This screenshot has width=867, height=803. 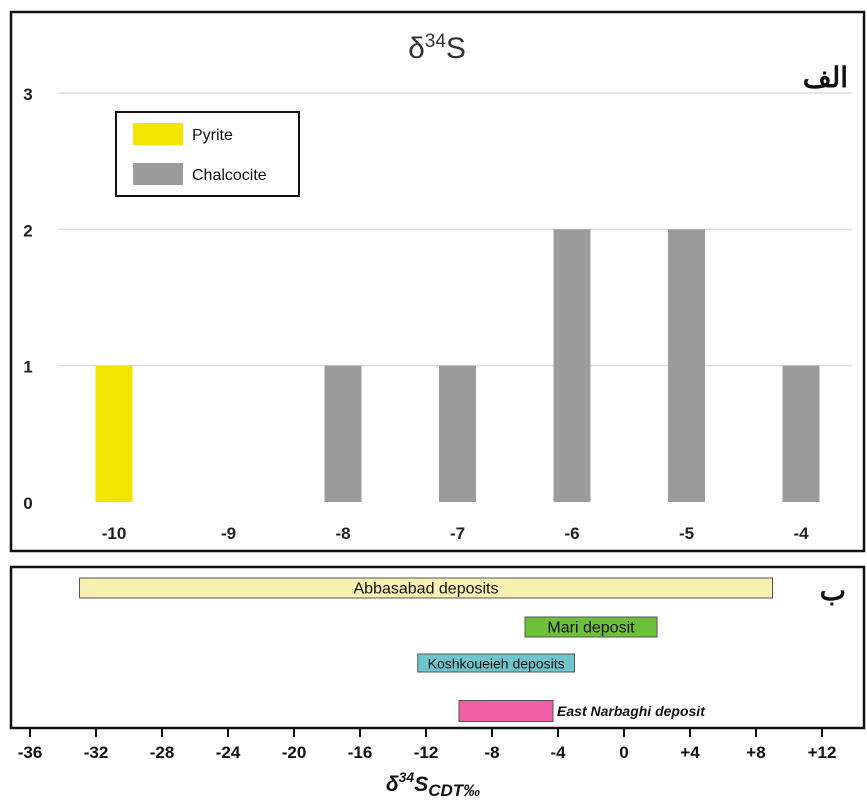 I want to click on xlabel-sub: CDT, so click(x=446, y=790).